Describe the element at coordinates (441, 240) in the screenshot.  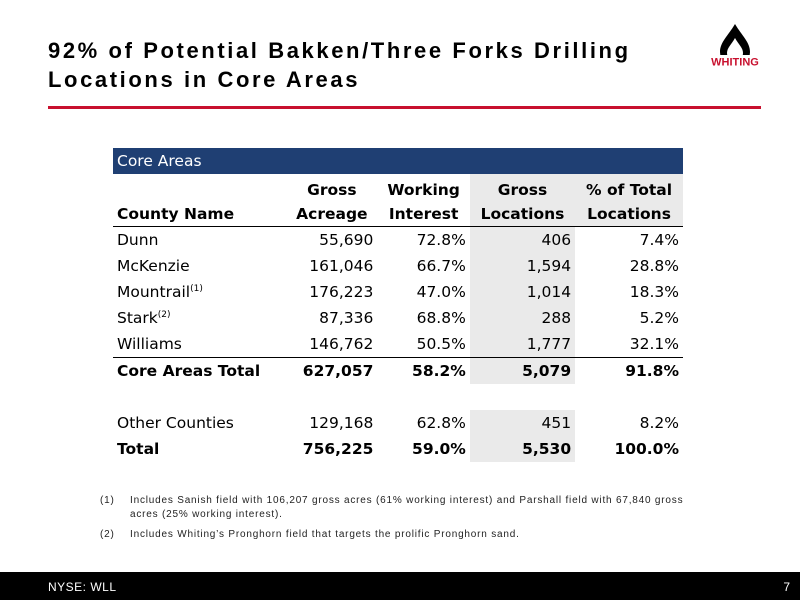
I see `cell-text: 72.8%` at that location.